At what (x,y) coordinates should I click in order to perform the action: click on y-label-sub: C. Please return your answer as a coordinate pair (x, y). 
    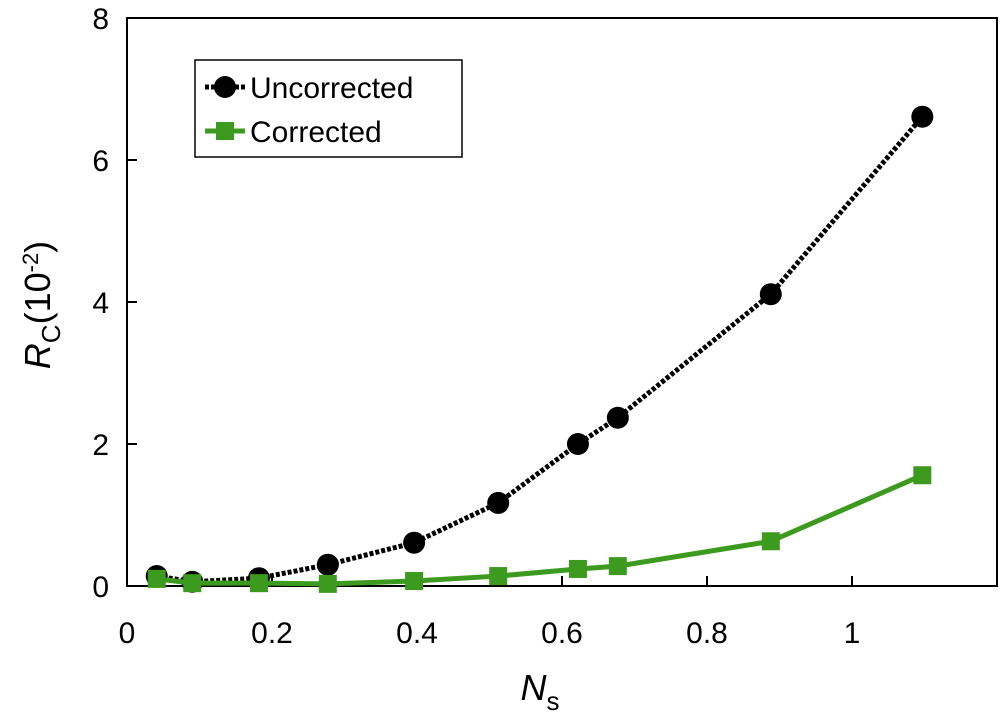
    Looking at the image, I should click on (51, 333).